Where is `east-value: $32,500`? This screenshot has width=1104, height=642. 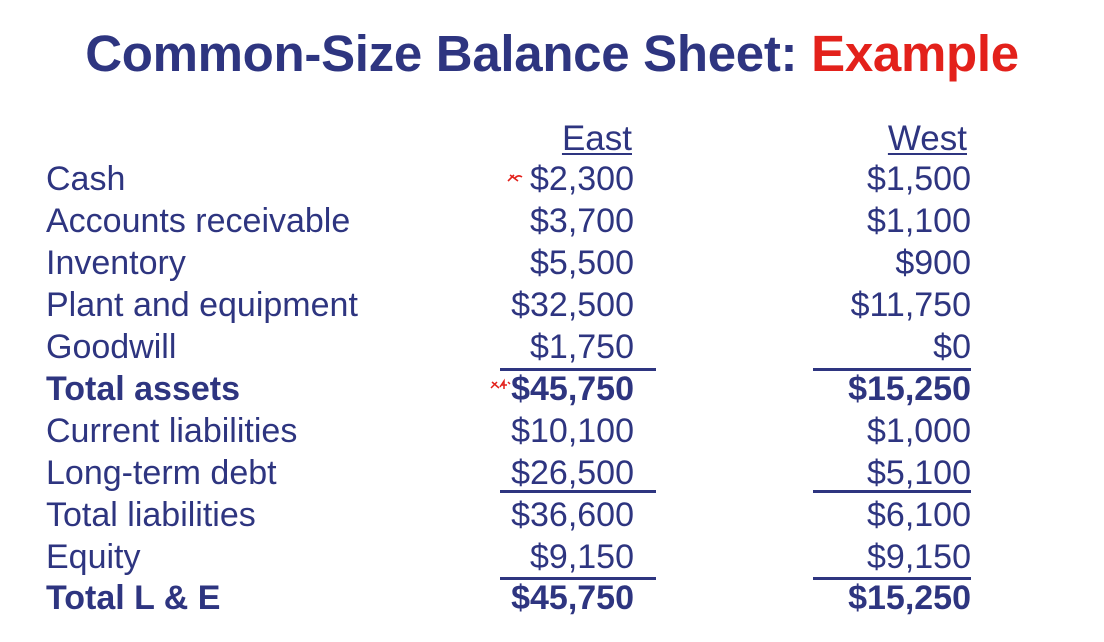 east-value: $32,500 is located at coordinates (572, 305).